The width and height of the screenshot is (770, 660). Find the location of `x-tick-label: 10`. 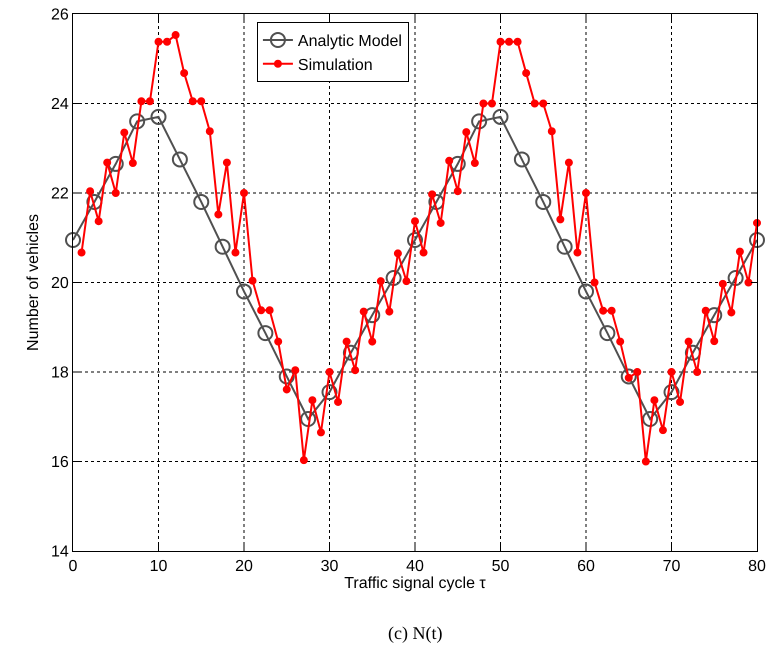

x-tick-label: 10 is located at coordinates (159, 567).